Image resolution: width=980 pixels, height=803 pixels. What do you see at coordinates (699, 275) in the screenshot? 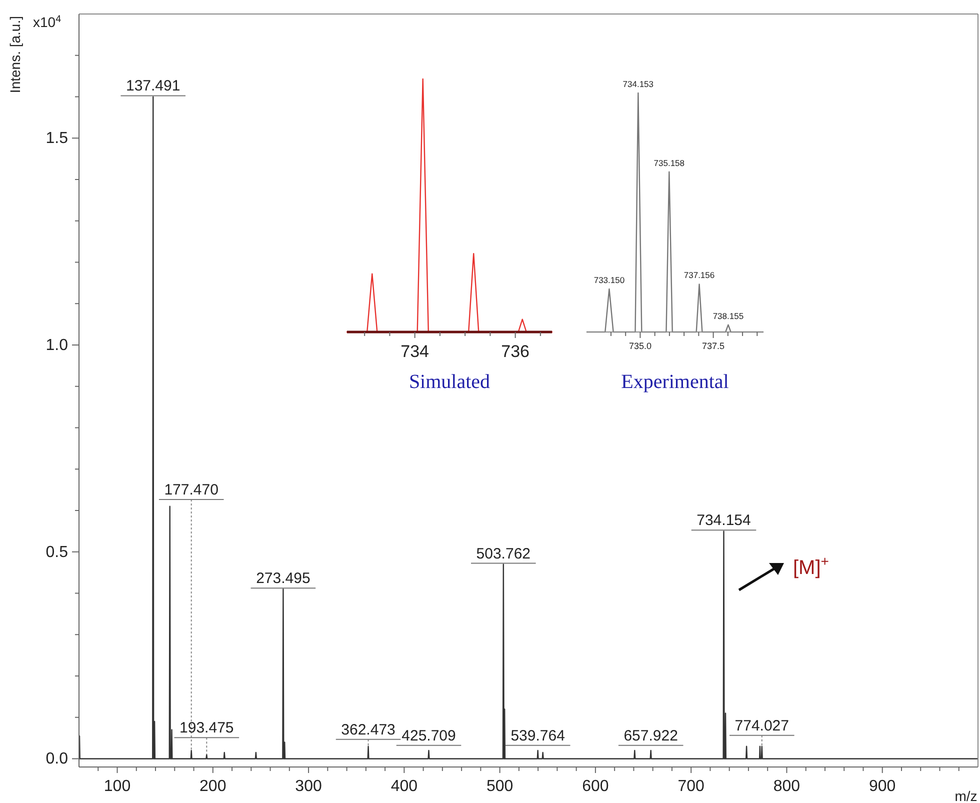
I see `annotation: 737.156` at bounding box center [699, 275].